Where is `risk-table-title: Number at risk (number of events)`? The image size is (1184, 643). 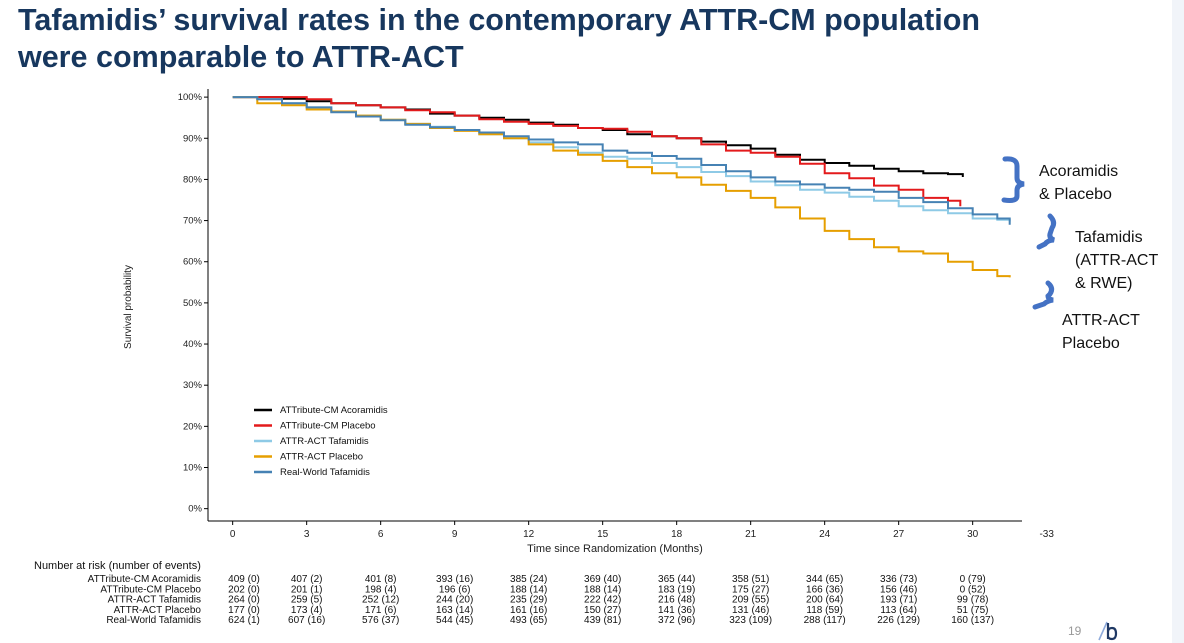 risk-table-title: Number at risk (number of events) is located at coordinates (117, 566).